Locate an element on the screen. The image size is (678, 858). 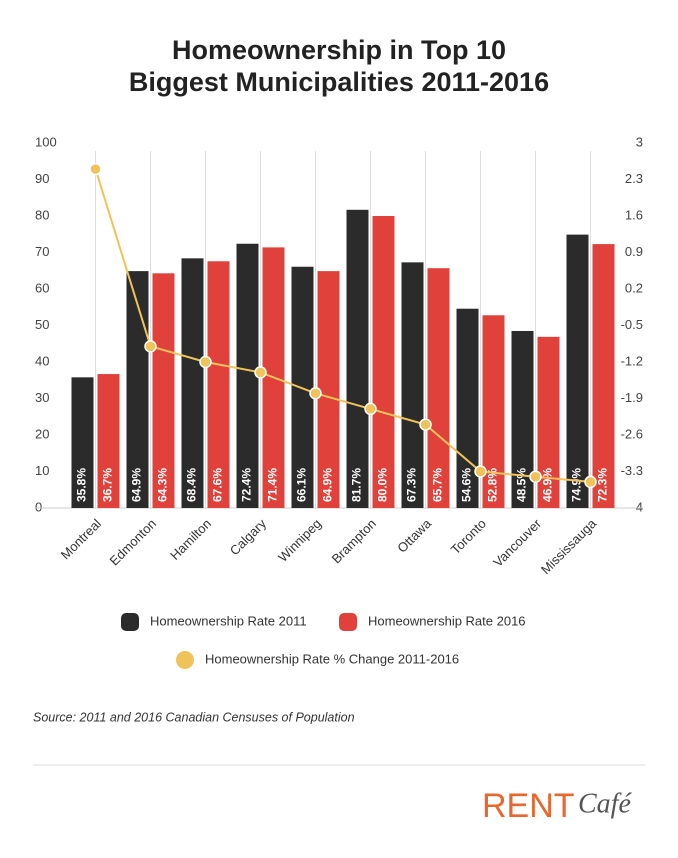
x-tick-label: Calgary is located at coordinates (248, 537).